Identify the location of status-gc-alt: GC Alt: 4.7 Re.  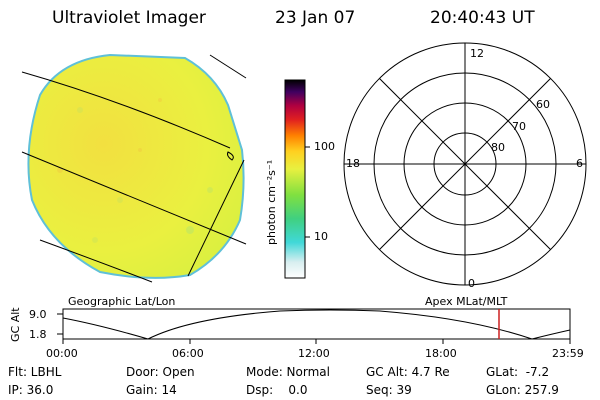
(408, 372).